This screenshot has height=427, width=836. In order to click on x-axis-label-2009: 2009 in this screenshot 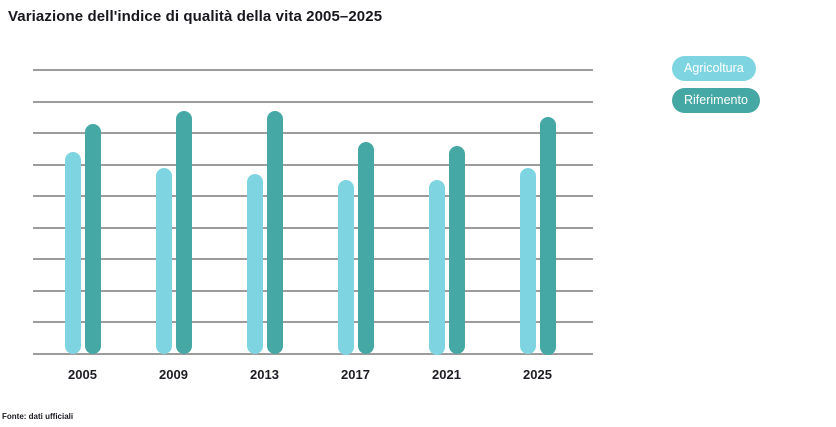, I will do `click(173, 374)`.